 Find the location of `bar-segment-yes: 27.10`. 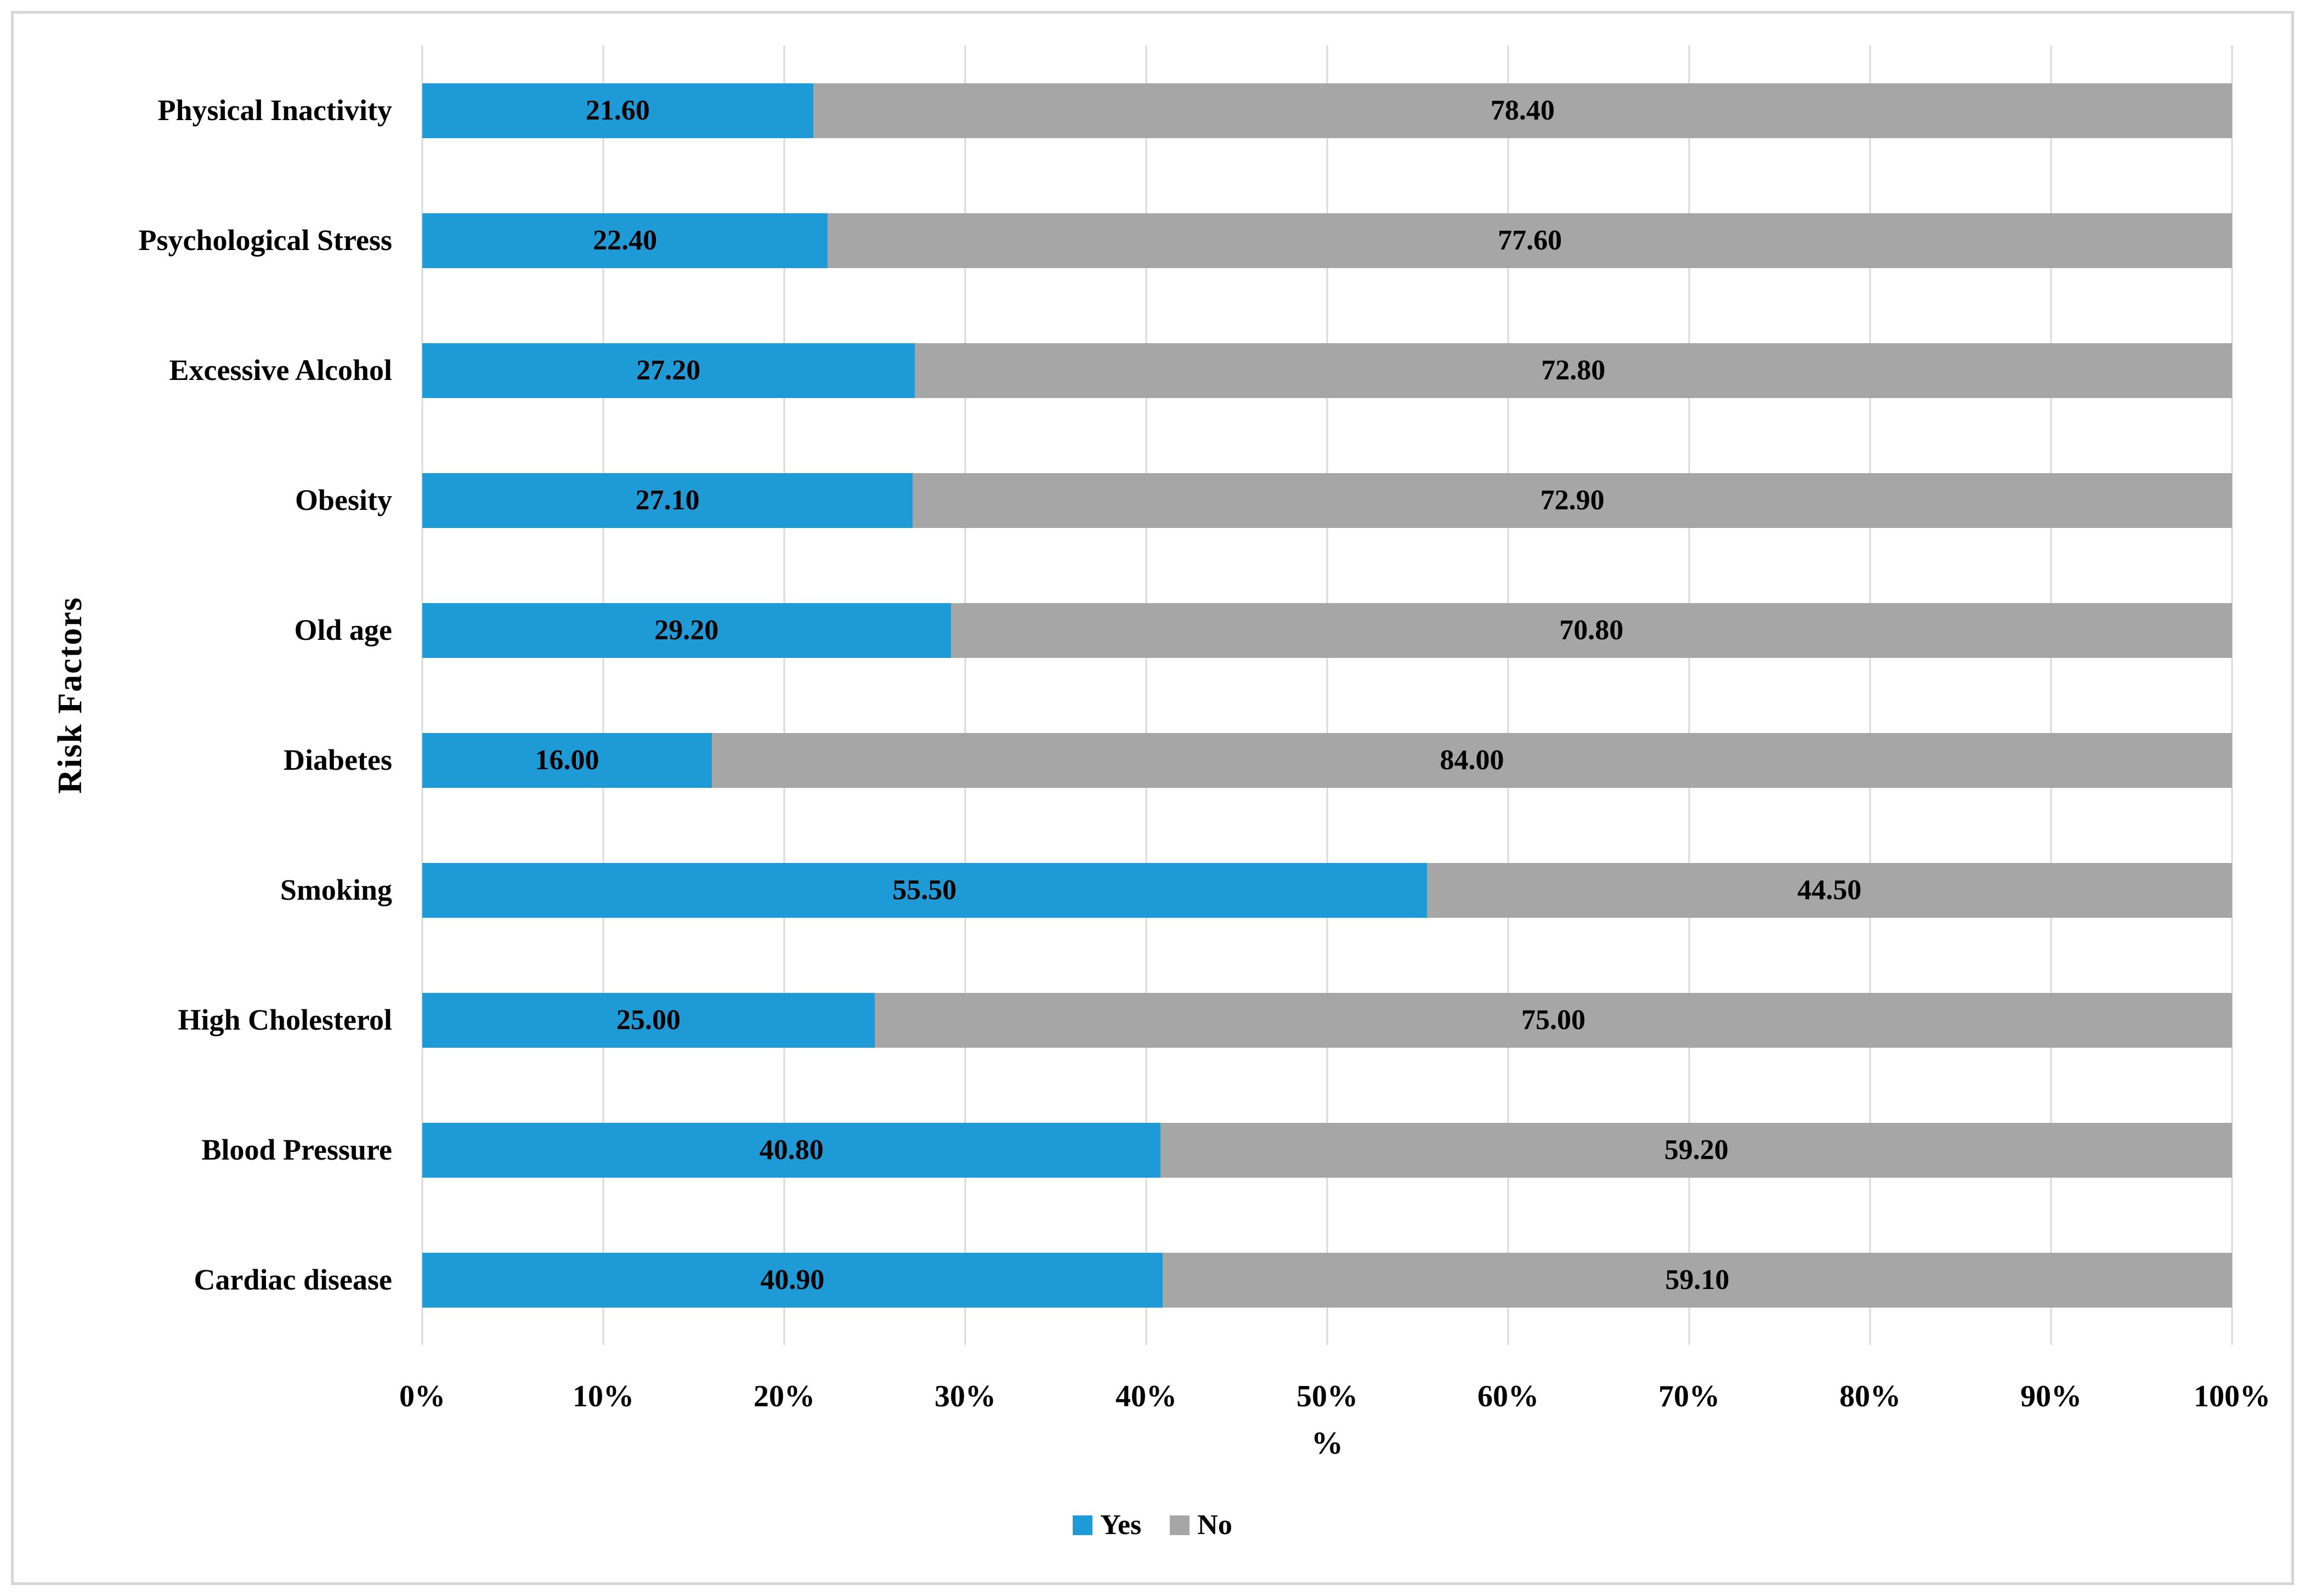

bar-segment-yes: 27.10 is located at coordinates (667, 500).